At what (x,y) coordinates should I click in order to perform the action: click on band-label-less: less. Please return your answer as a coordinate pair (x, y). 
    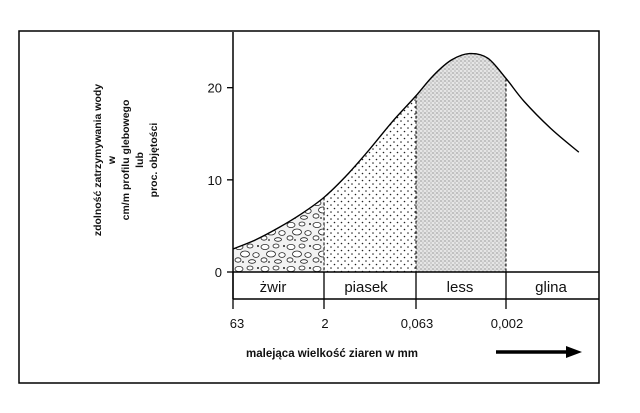
    Looking at the image, I should click on (460, 287).